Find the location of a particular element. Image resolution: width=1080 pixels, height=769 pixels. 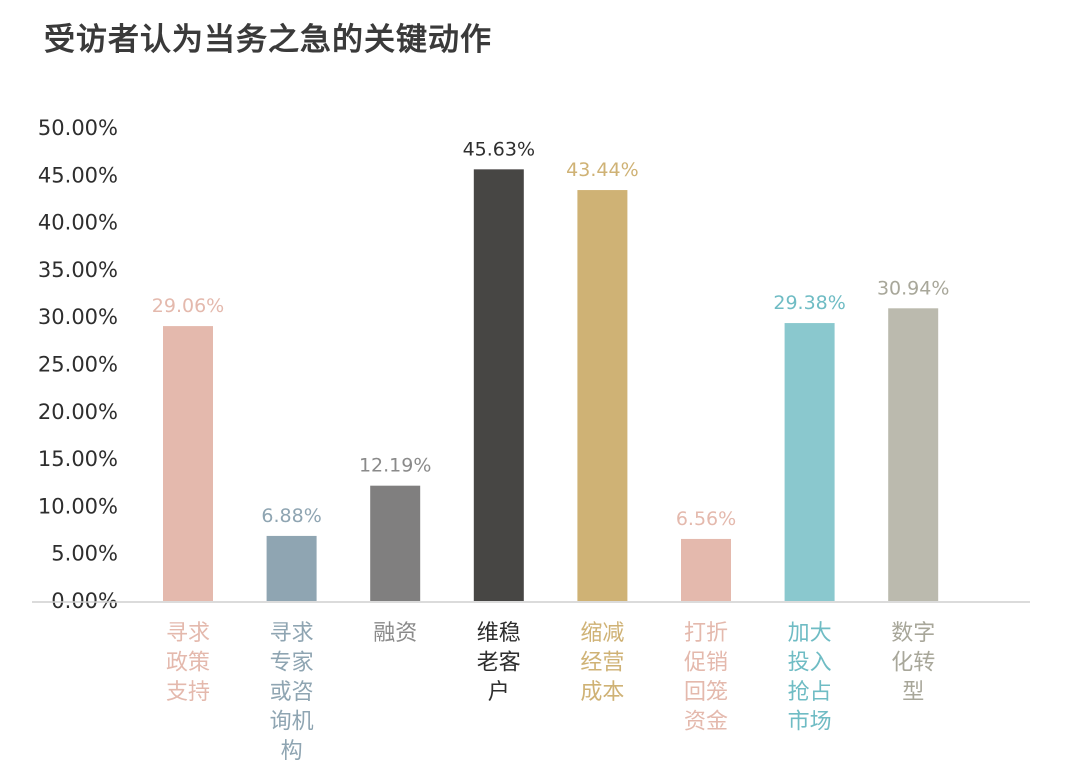

category-label: 融资 is located at coordinates (395, 633).